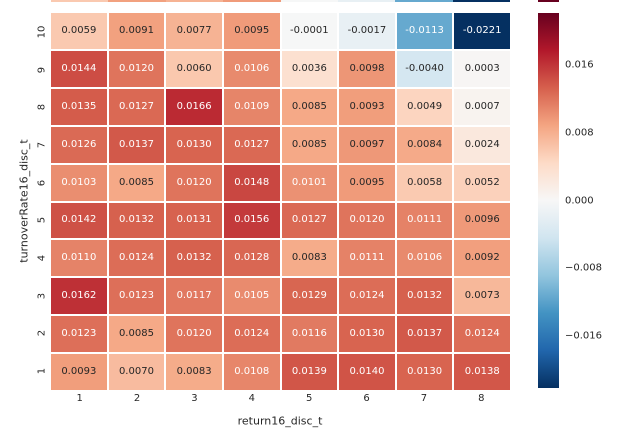 This screenshot has height=440, width=640. Describe the element at coordinates (482, 372) in the screenshot. I see `heatmap-cell: 0.0138` at that location.